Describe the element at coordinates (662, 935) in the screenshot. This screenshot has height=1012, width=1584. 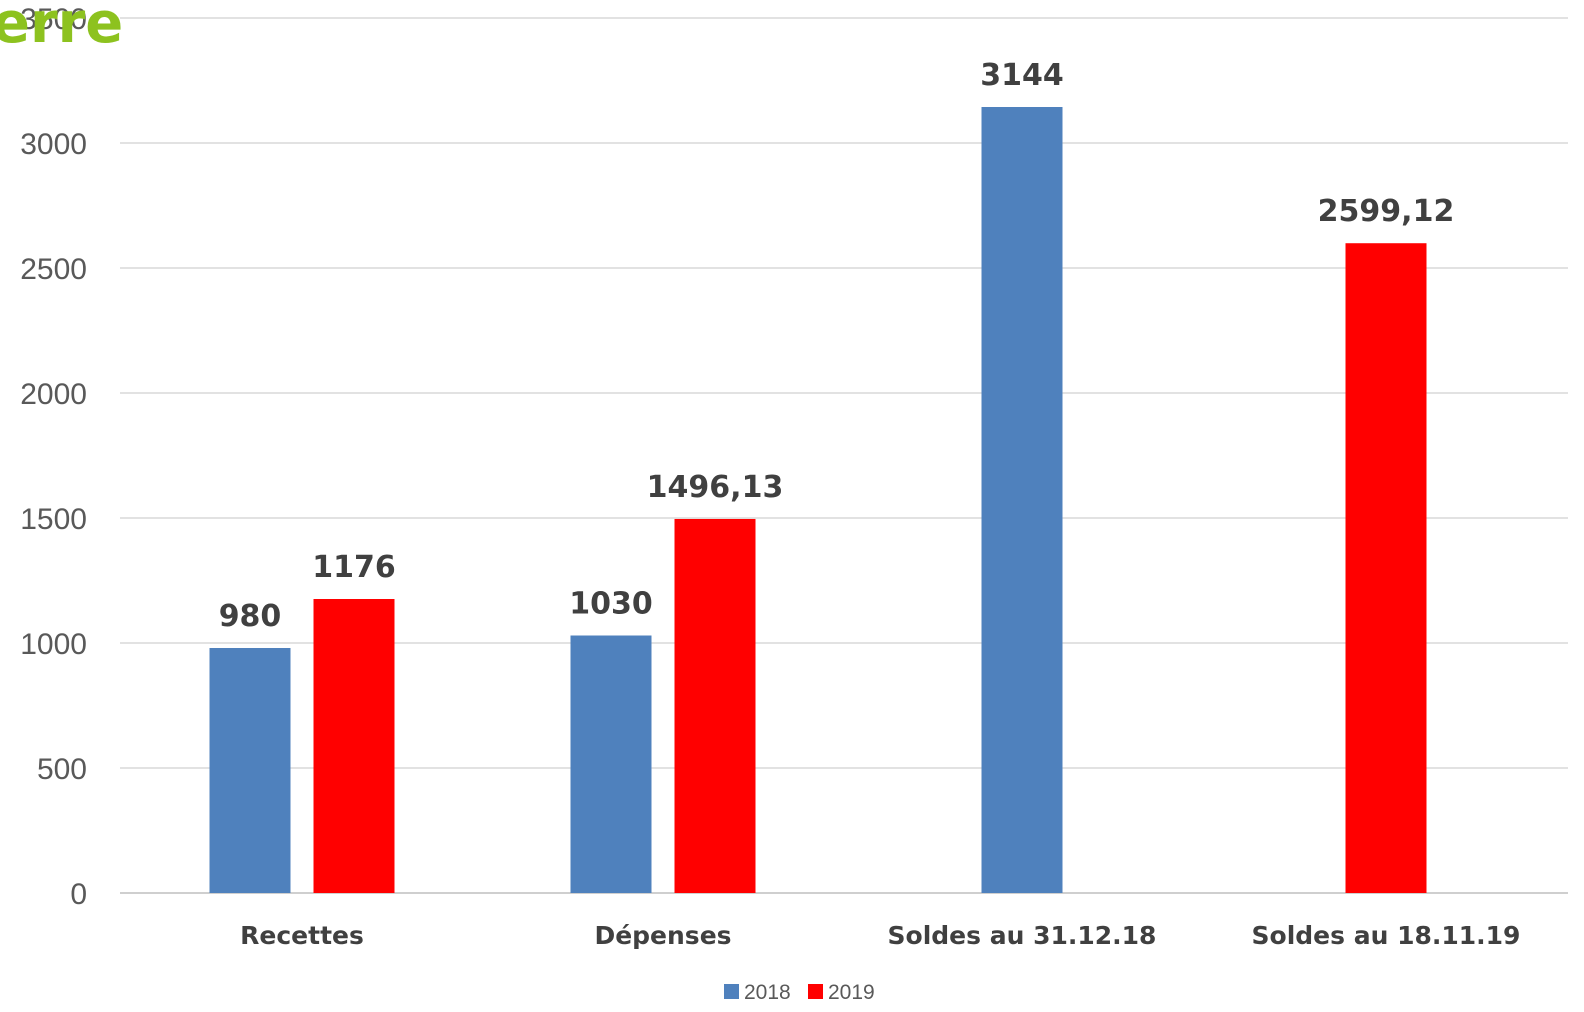
I see `category-label: Dépenses` at that location.